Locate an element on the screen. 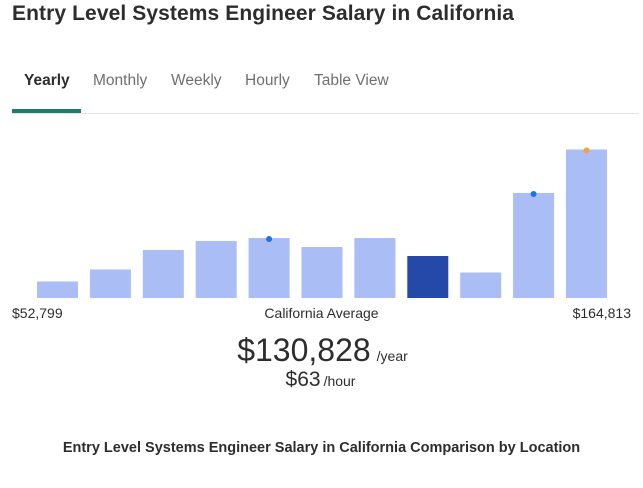  annual-salary-value: $130,828 is located at coordinates (304, 350).